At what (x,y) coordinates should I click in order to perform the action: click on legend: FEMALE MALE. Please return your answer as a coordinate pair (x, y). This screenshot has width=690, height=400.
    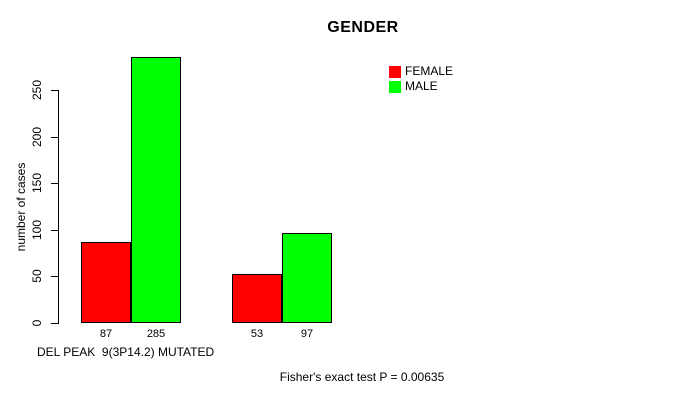
    Looking at the image, I should click on (421, 80).